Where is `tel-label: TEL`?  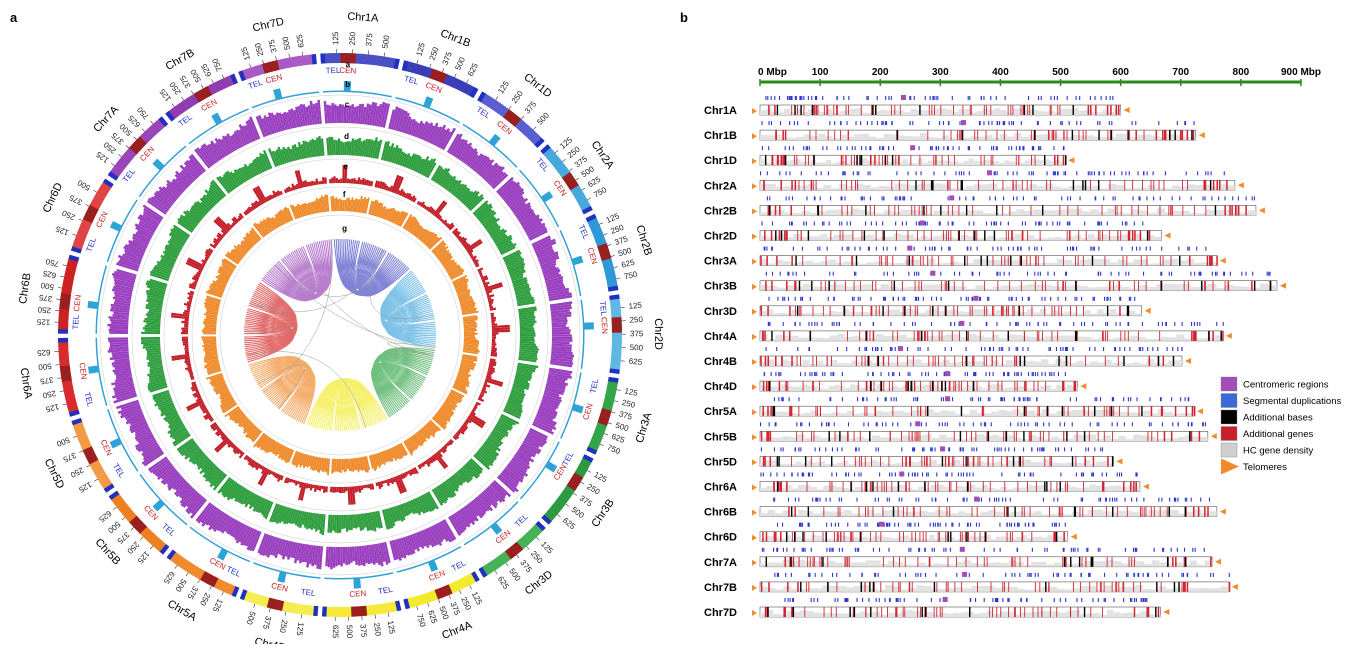 tel-label: TEL is located at coordinates (595, 385).